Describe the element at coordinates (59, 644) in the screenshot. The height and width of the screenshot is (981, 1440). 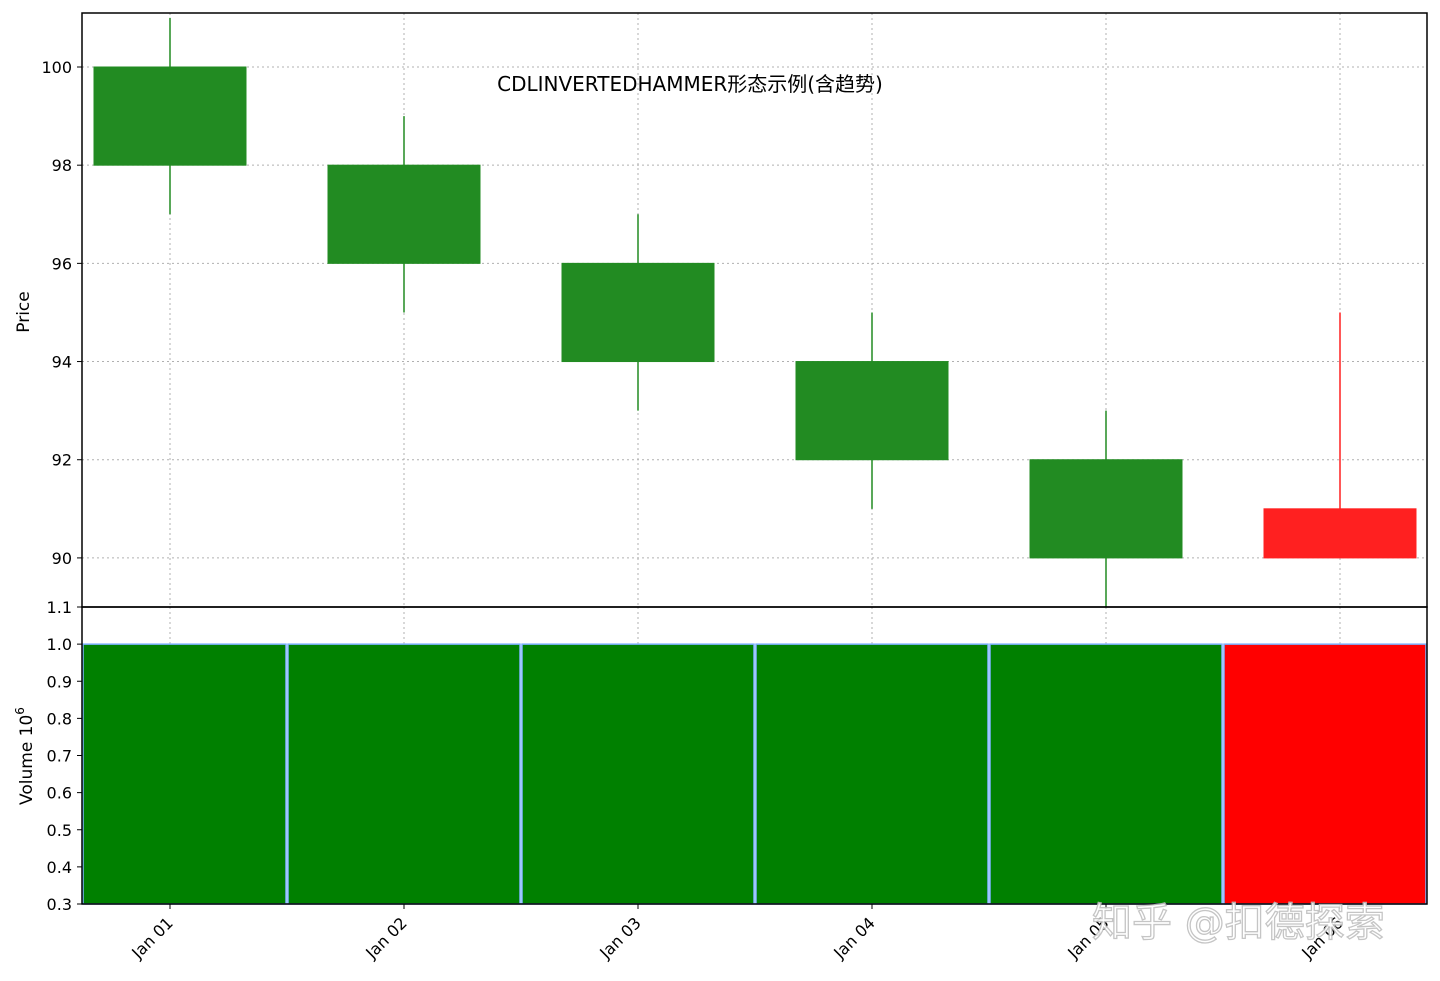
I see `volume-tick-label: 1.0` at that location.